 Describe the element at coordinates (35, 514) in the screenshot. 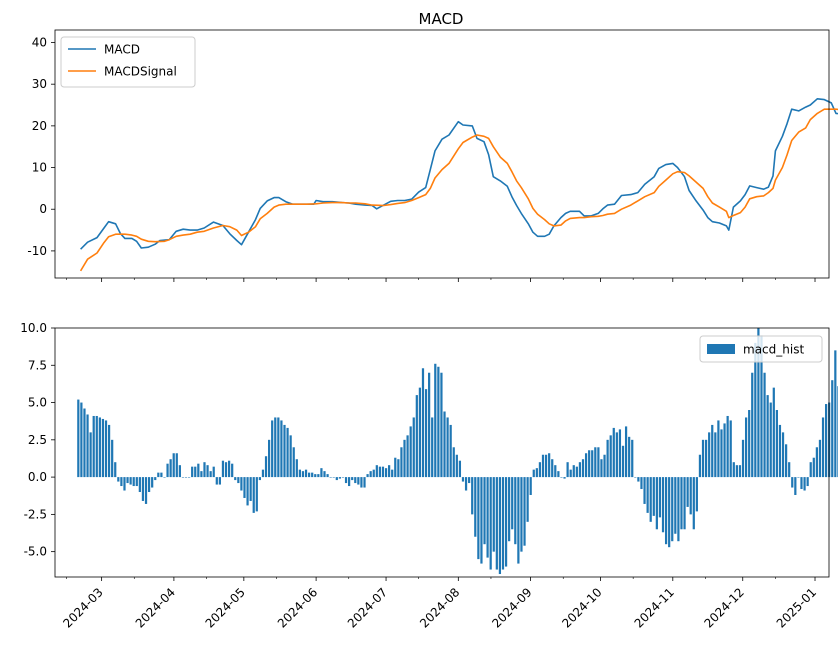

I see `y-tick-label: -2.5` at that location.